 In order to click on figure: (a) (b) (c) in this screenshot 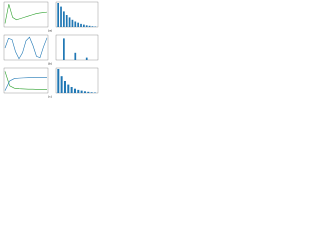, I will do `click(51, 50)`.